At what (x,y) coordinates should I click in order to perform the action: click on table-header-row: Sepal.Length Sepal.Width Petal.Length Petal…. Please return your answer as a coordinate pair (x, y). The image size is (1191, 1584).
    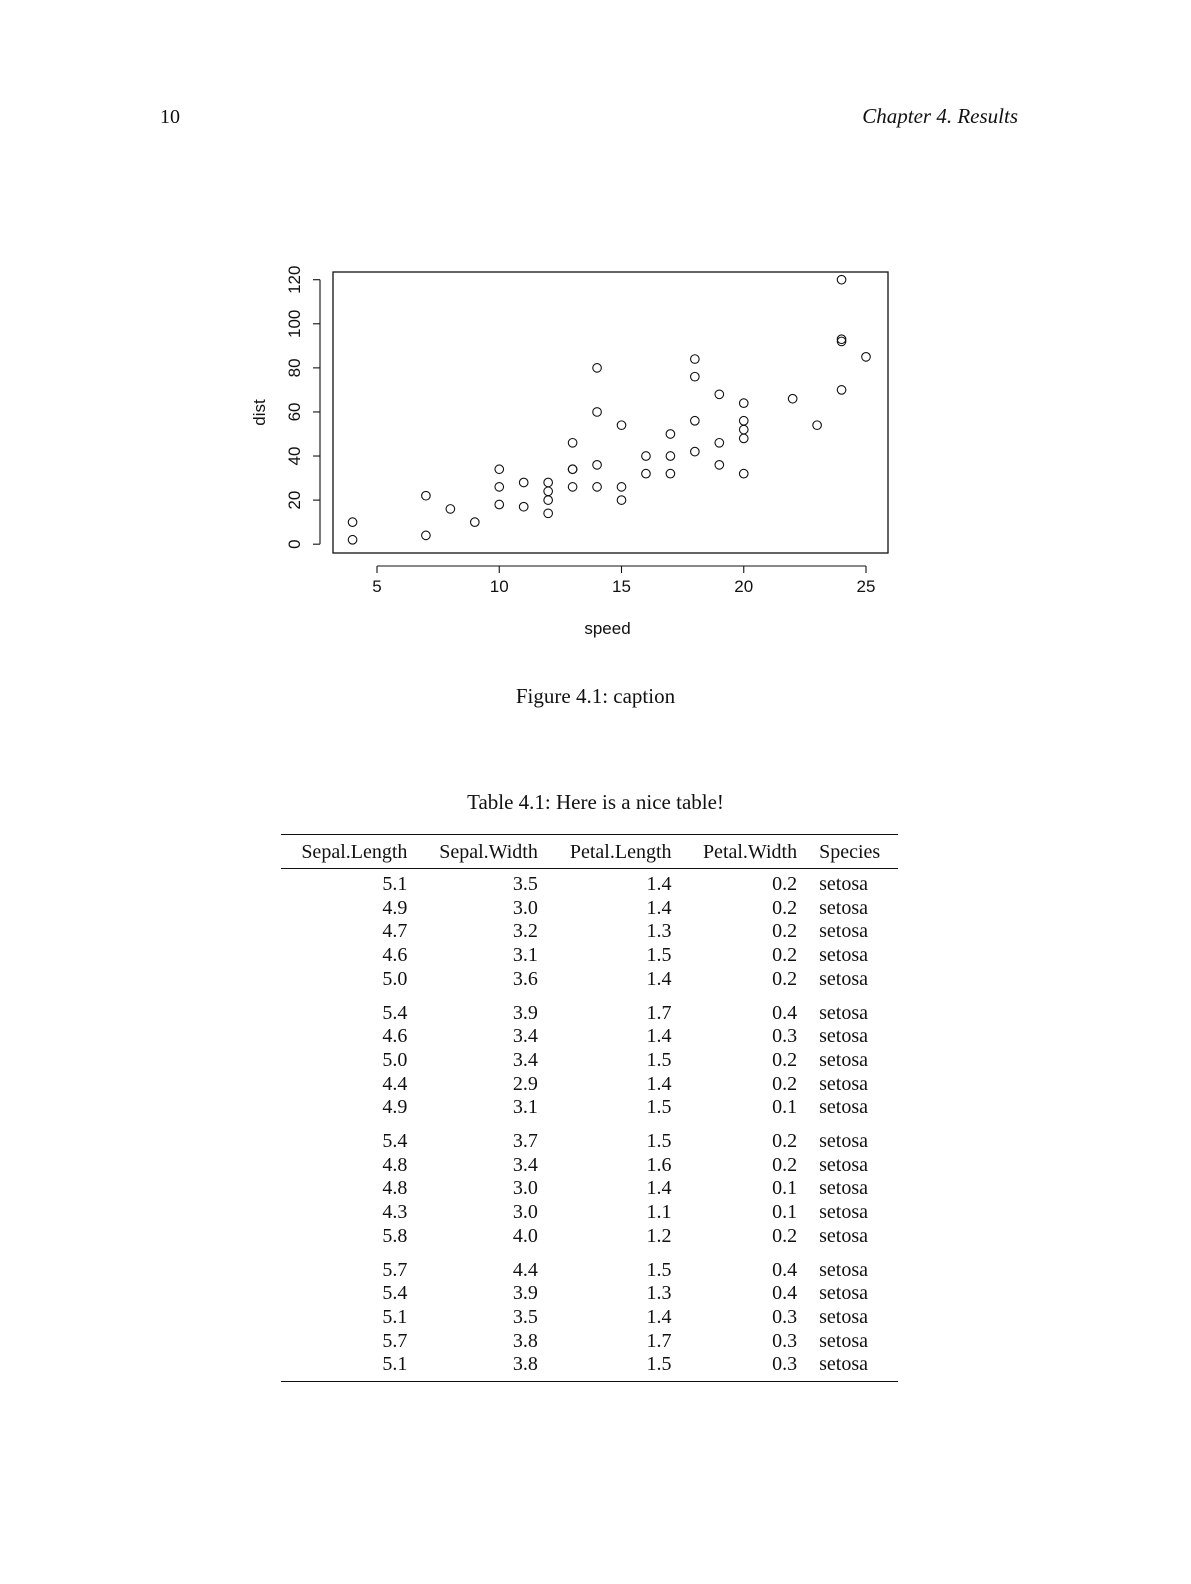
    Looking at the image, I should click on (589, 851).